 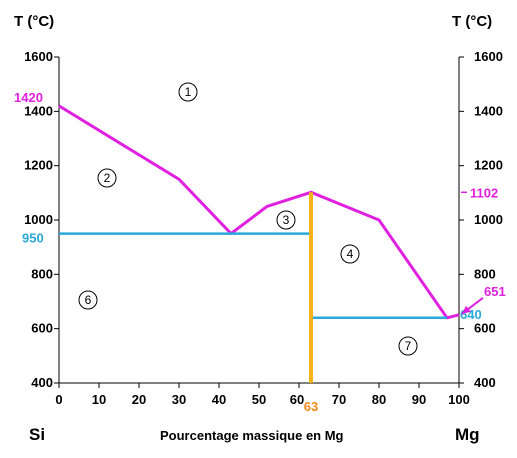 I want to click on region-label: 4, so click(x=350, y=254).